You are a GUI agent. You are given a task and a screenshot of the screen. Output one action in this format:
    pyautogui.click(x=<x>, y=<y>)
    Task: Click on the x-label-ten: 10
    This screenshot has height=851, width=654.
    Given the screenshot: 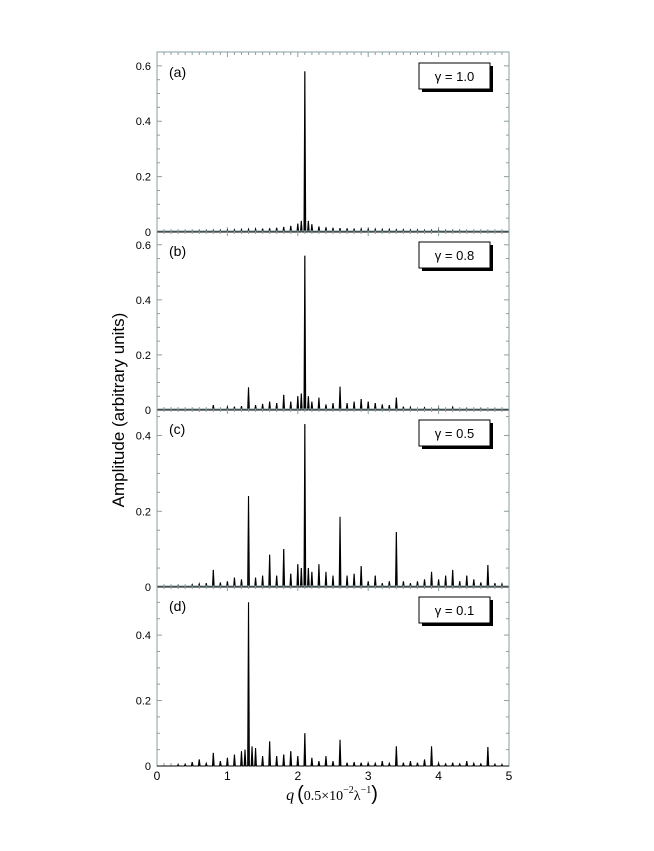 What is the action you would take?
    pyautogui.click(x=336, y=796)
    